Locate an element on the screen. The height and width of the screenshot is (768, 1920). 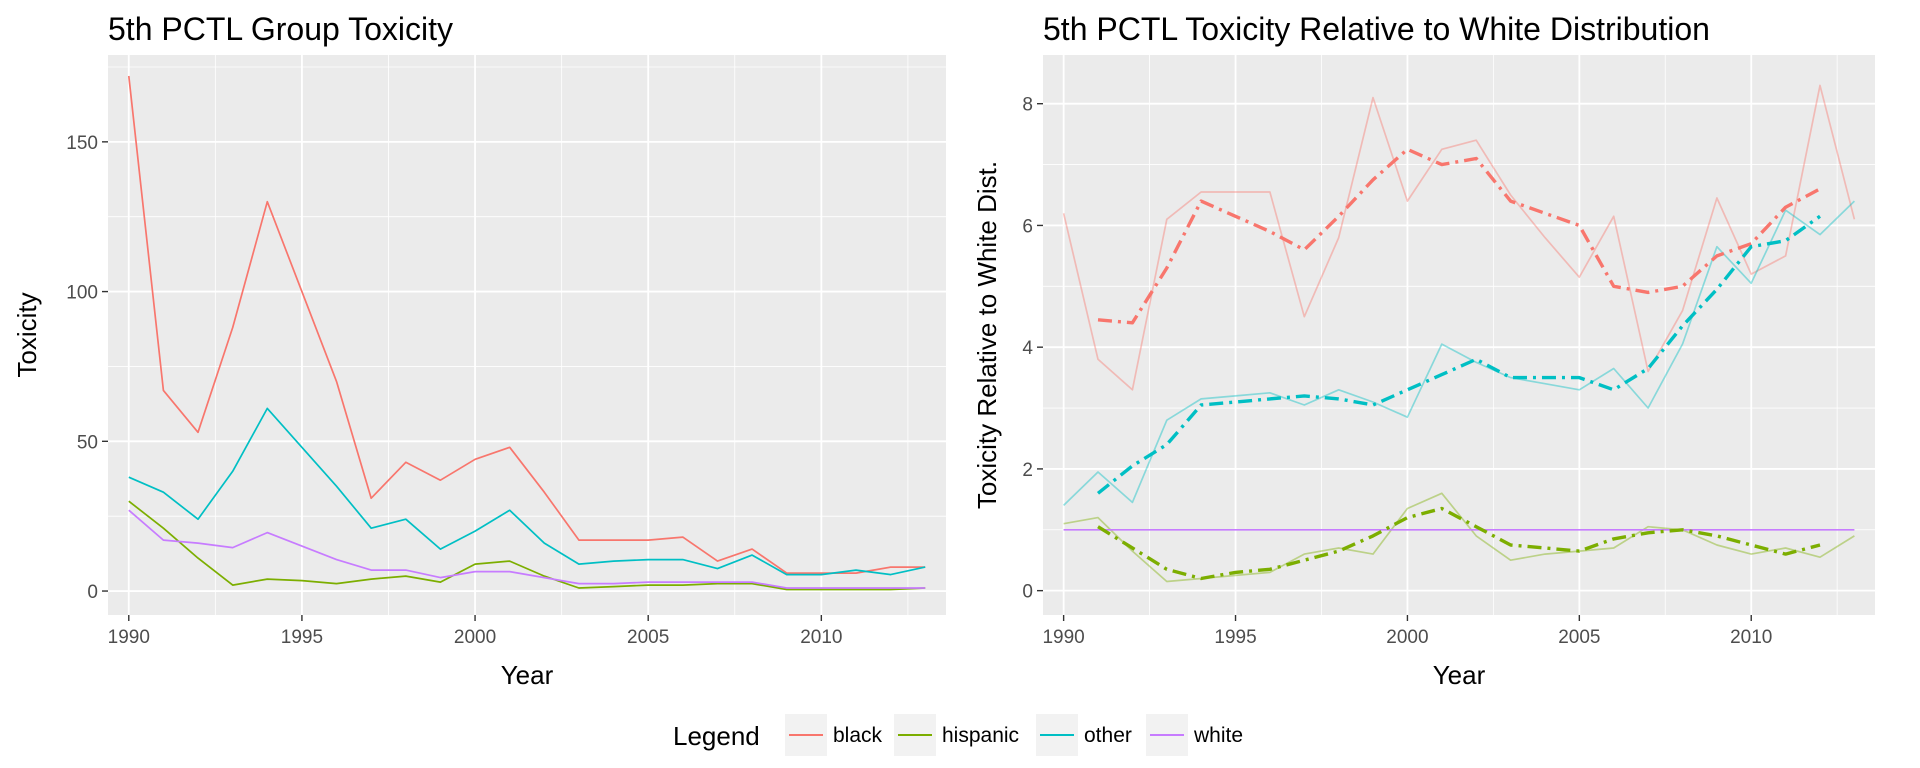
chart-left-x-tick-label: 2005 is located at coordinates (648, 637).